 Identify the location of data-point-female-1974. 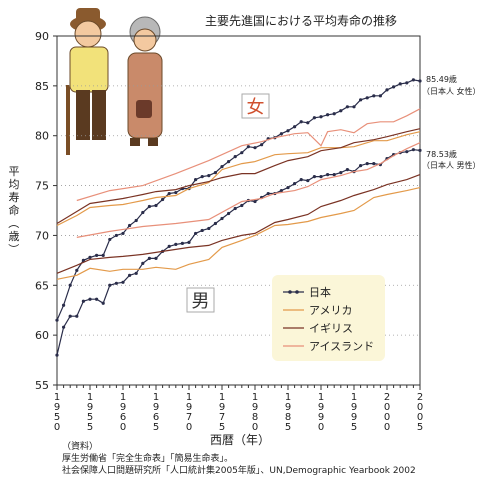
(215, 173).